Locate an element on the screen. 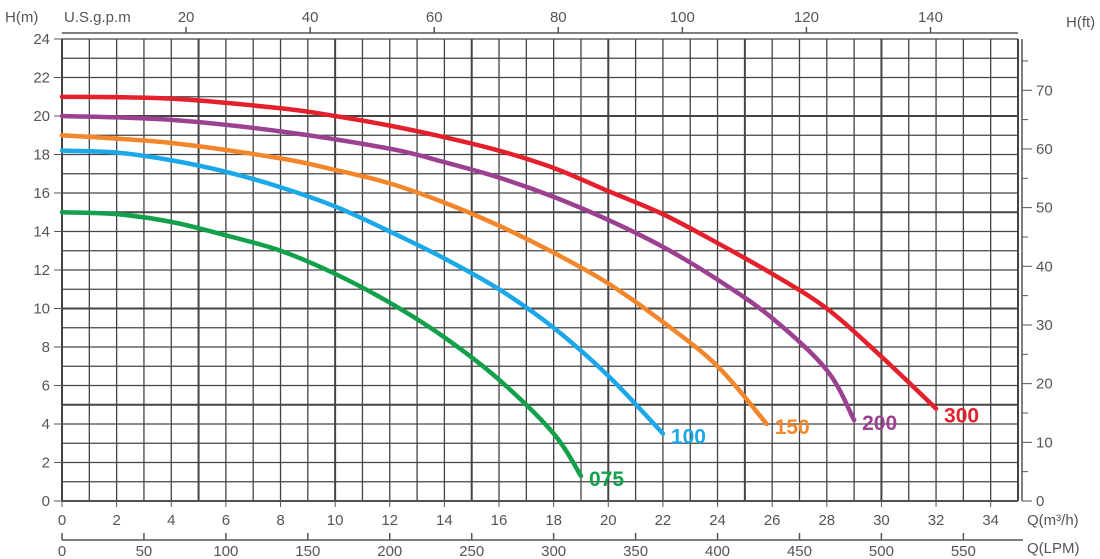 Image resolution: width=1100 pixels, height=559 pixels. gpm-tick-label: 40 is located at coordinates (310, 17).